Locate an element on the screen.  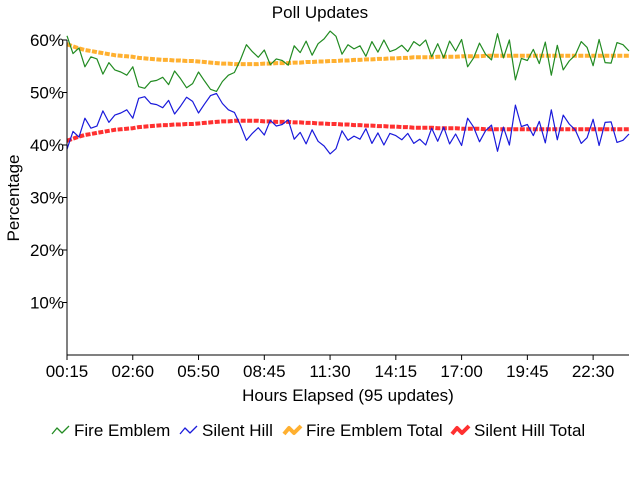
x-axis-label: Hours Elapsed (95 updates) is located at coordinates (348, 395).